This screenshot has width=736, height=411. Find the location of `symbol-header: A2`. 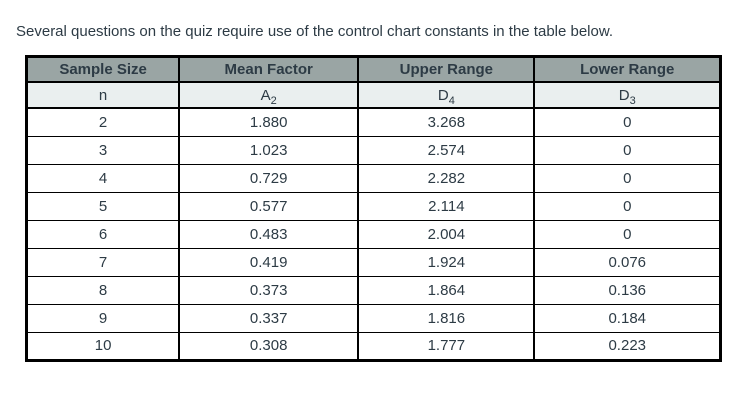

symbol-header: A2 is located at coordinates (268, 95).